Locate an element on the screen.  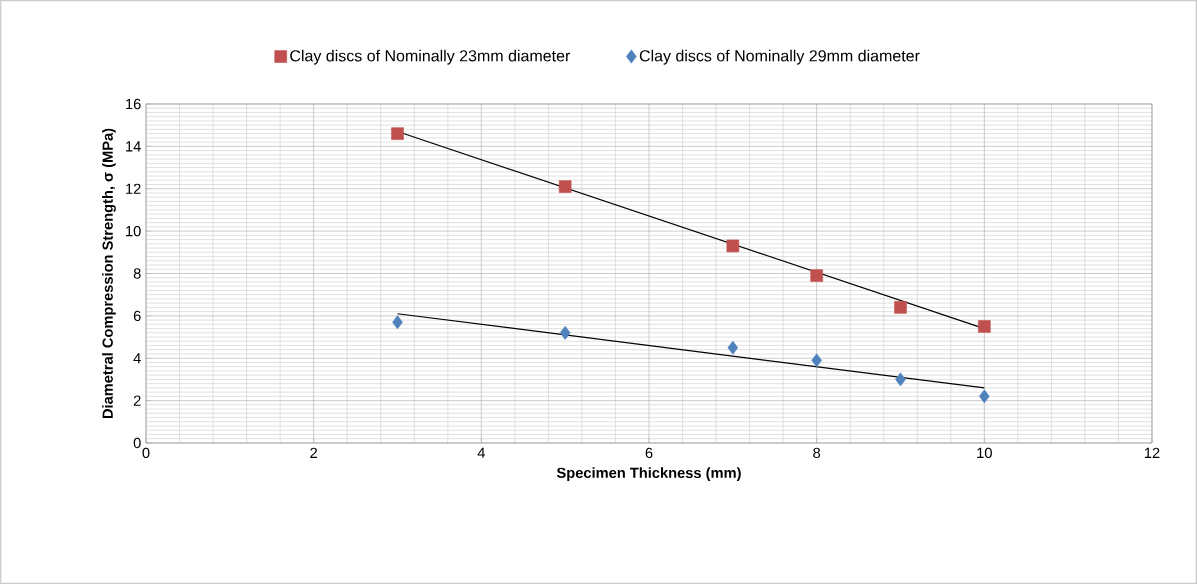
y-axis-title: Diametral Compression Strength, σ (MPa) is located at coordinates (109, 273).